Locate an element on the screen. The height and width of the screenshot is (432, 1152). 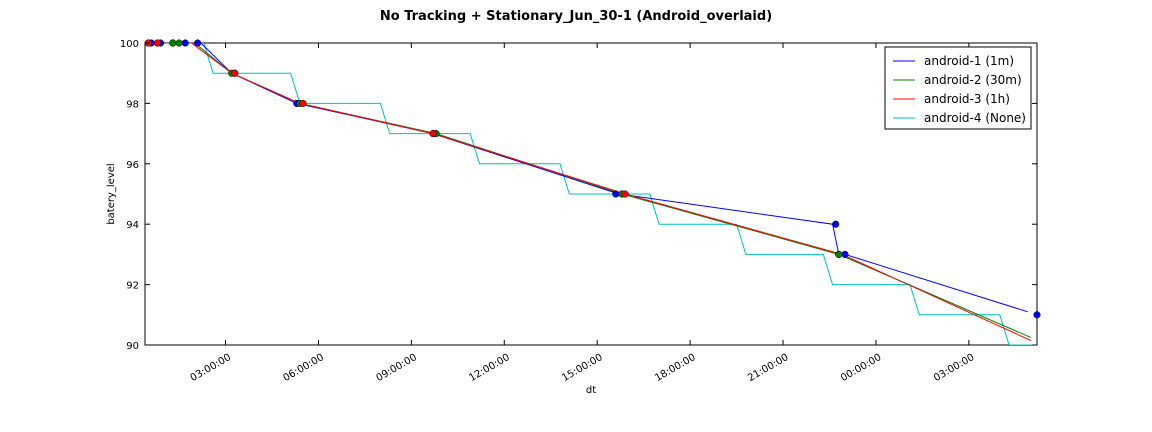
y-tick-label: 100 is located at coordinates (129, 44).